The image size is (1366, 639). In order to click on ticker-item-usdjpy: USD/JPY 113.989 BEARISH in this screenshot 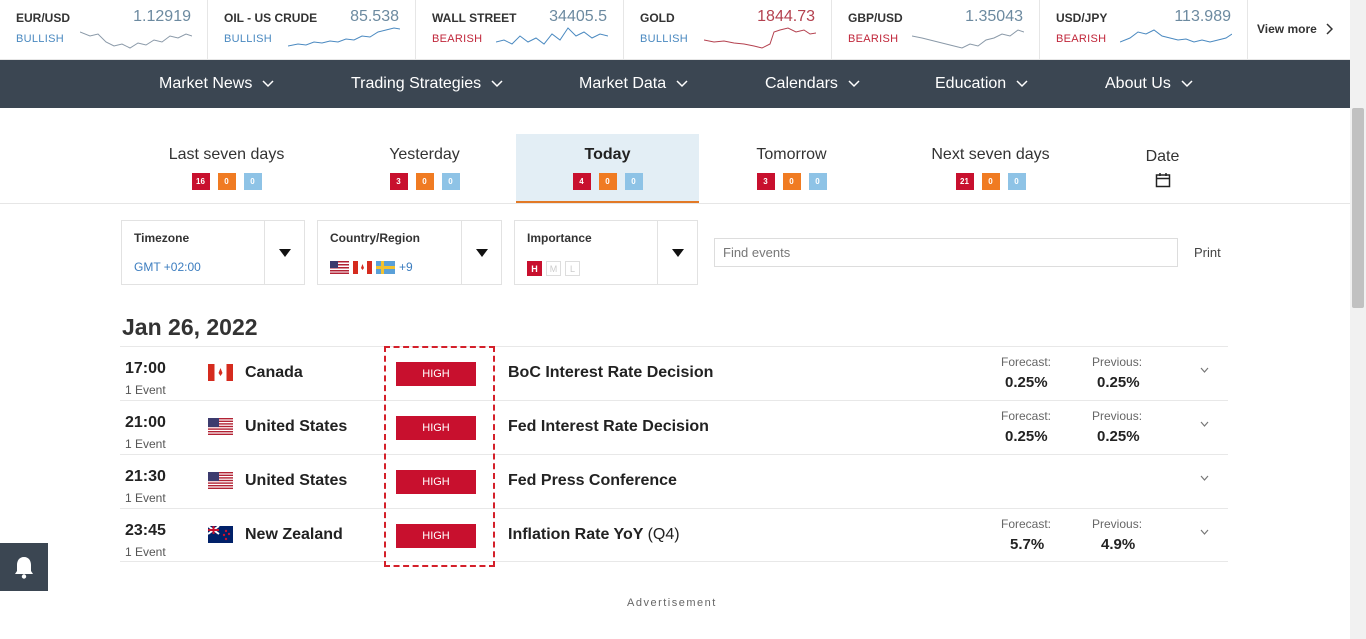, I will do `click(1144, 30)`.